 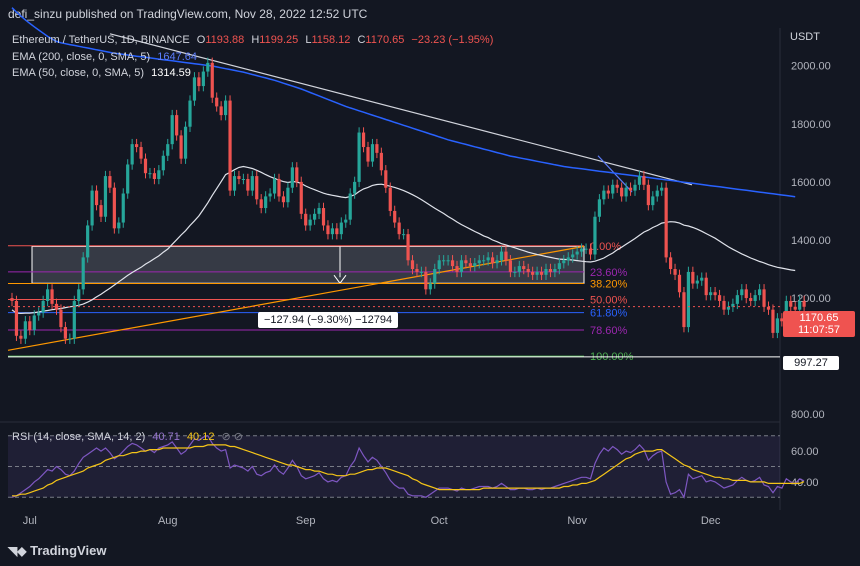 I want to click on legend-close: 1170.65, so click(x=385, y=40).